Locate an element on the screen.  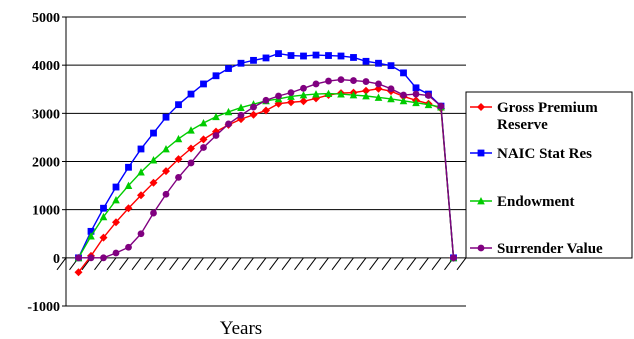
legend-label-gross-premium-reserve: Reserve is located at coordinates (522, 125).